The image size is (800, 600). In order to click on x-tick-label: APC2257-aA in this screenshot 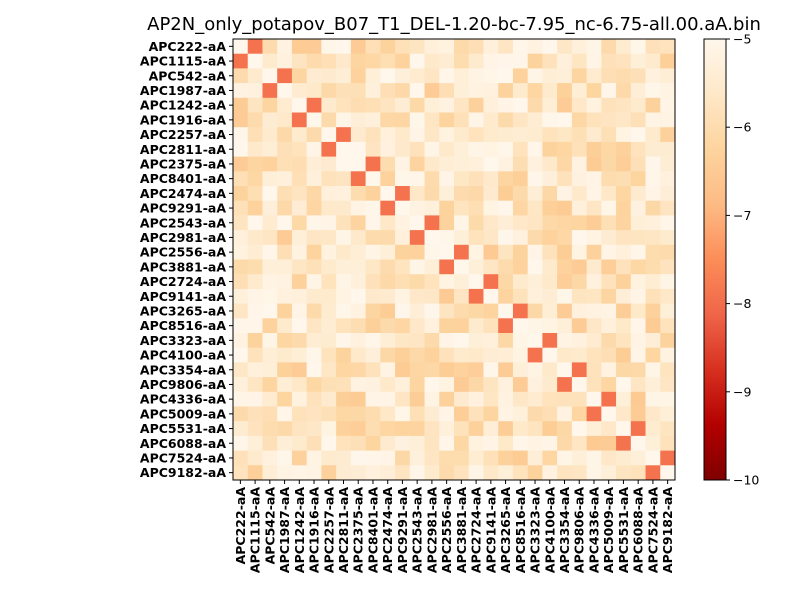, I will do `click(328, 530)`.